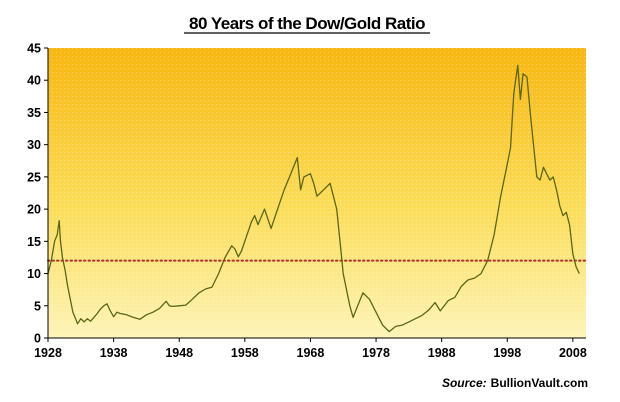 The height and width of the screenshot is (402, 620). What do you see at coordinates (37, 339) in the screenshot?
I see `y-tick-label: 0` at bounding box center [37, 339].